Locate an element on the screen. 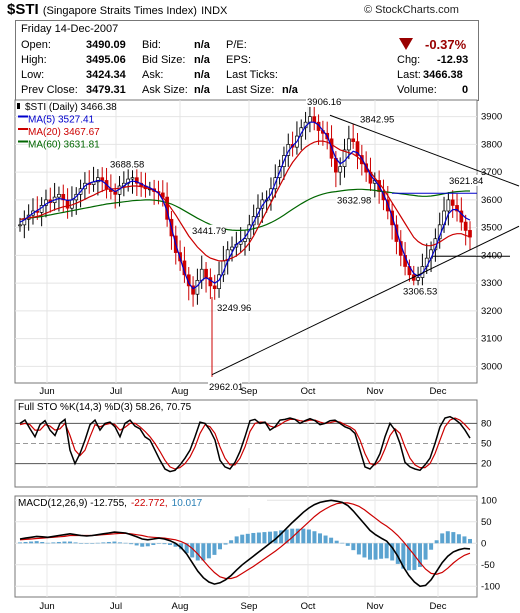 This screenshot has width=520, height=613. price-legend-entry: MA(5) 3527.41 is located at coordinates (61, 120).